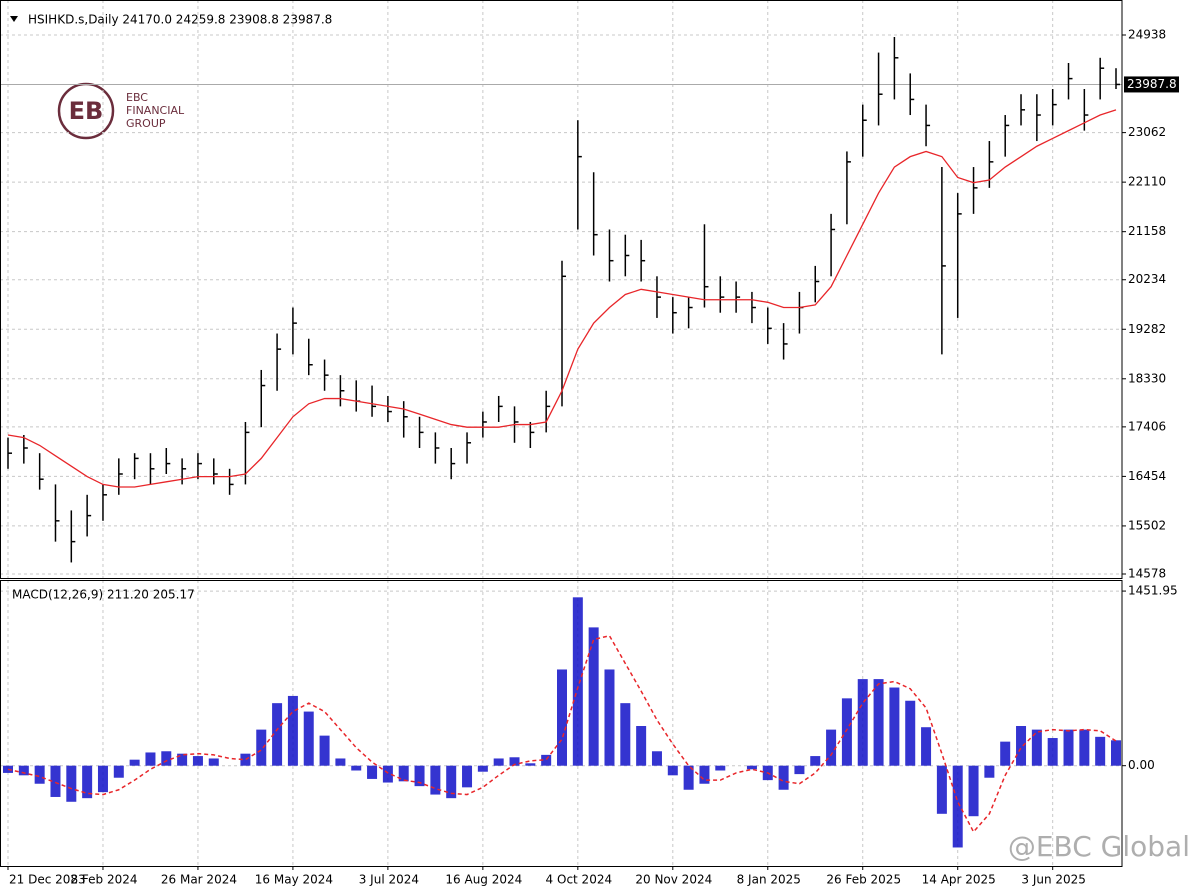  What do you see at coordinates (14, 19) in the screenshot?
I see `title-arrow` at bounding box center [14, 19].